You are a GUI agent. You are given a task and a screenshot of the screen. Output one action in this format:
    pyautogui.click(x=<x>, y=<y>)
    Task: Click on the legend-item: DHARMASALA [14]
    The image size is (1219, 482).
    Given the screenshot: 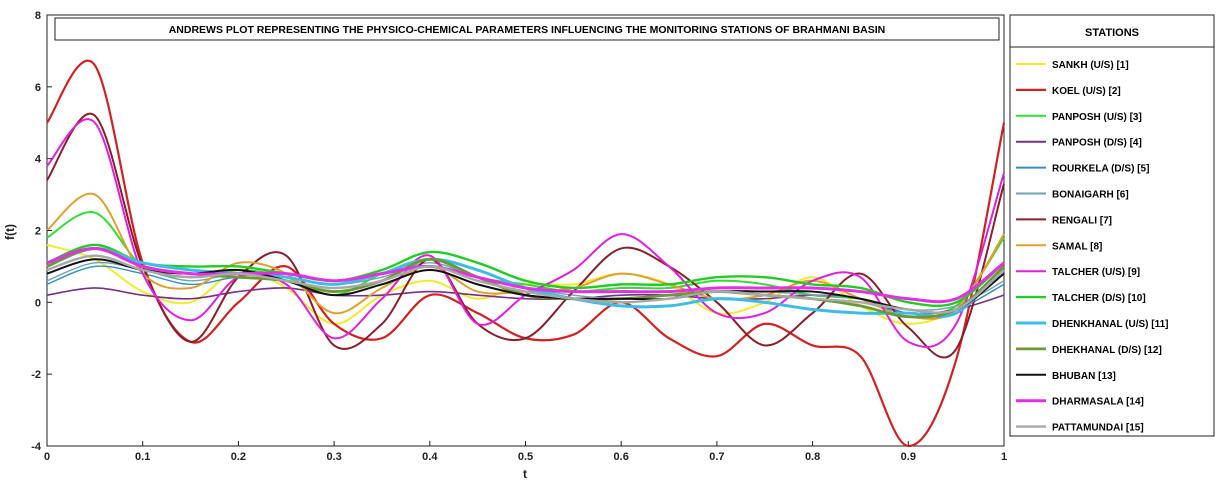 What is the action you would take?
    pyautogui.click(x=1080, y=402)
    